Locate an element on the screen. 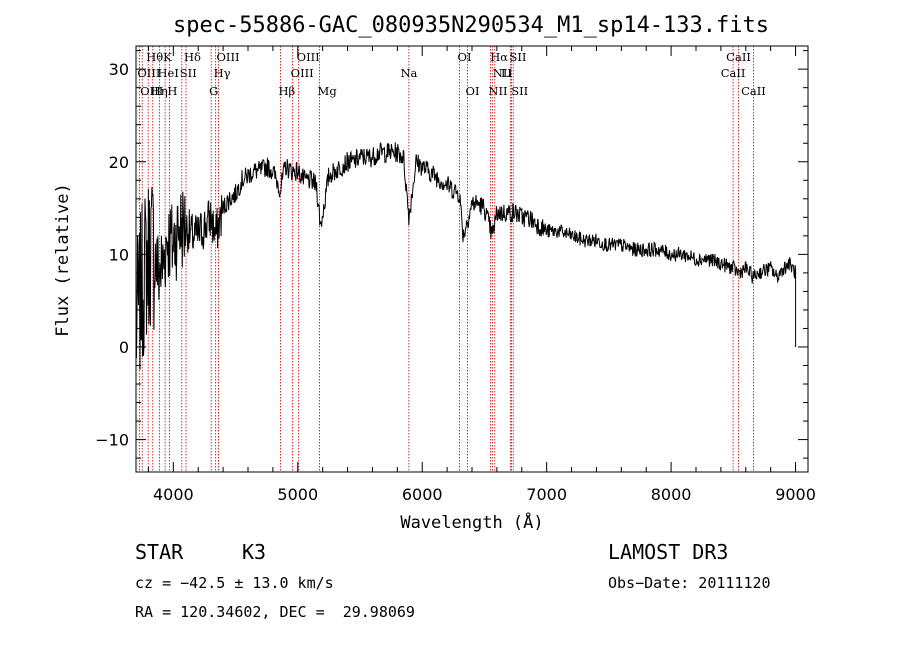 Image resolution: width=900 pixels, height=649 pixels. line-label-10: HeI is located at coordinates (168, 73).